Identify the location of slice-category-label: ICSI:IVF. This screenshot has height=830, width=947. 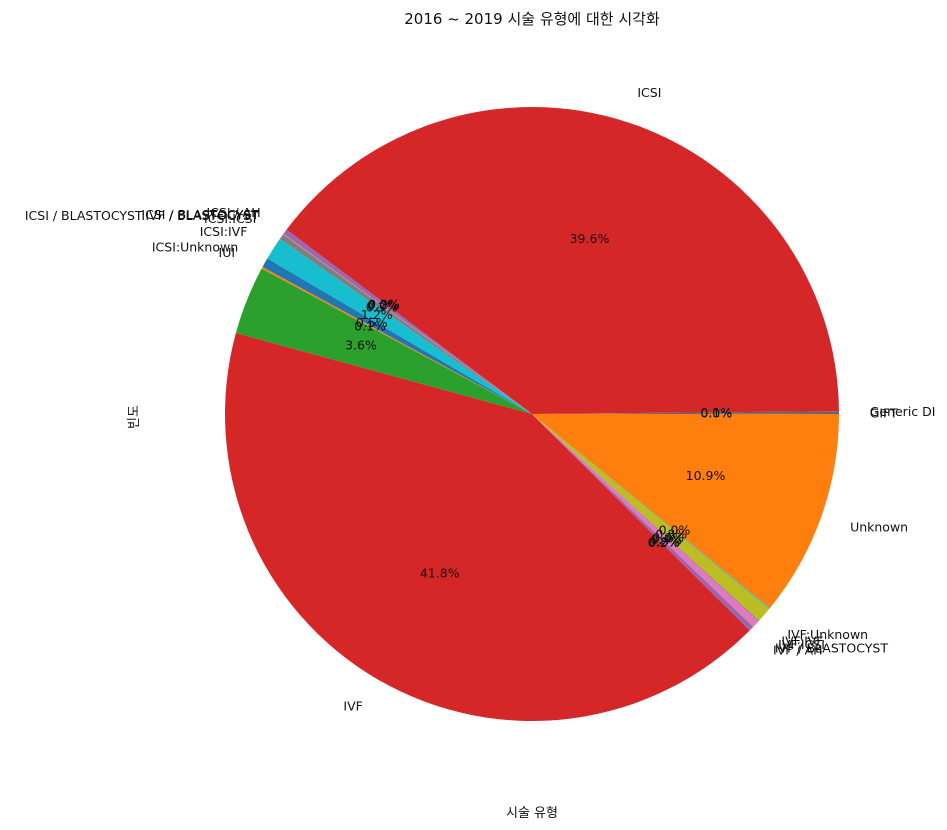
(224, 231).